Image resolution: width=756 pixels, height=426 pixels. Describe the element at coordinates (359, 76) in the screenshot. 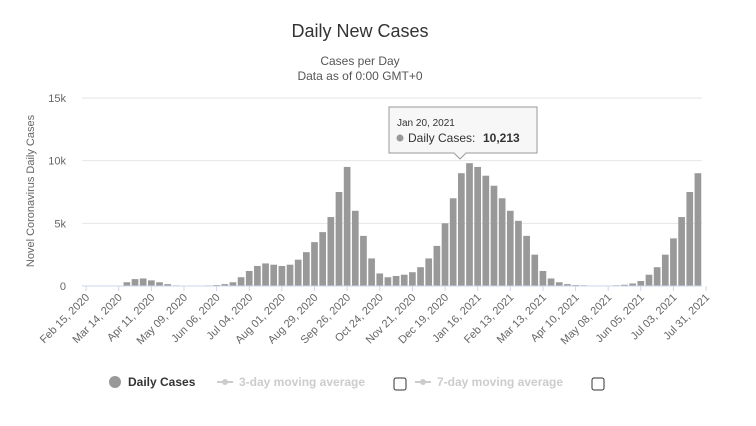

I see `chart-subtitle-data-as-of: Data as of 0:00 GMT+0` at that location.